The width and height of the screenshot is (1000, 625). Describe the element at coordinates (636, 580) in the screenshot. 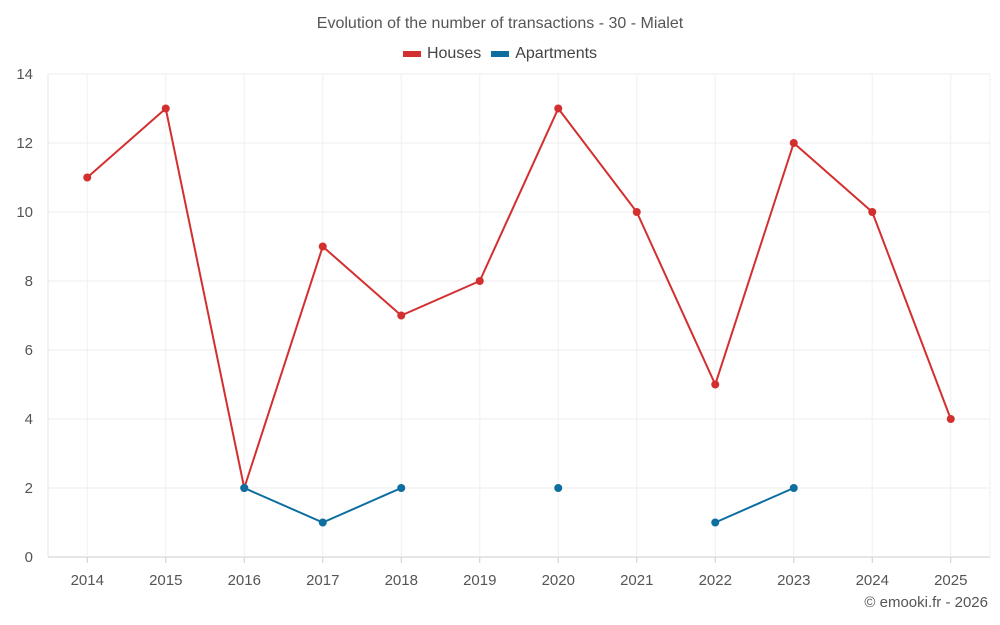

I see `x-tick-label: 2021` at that location.